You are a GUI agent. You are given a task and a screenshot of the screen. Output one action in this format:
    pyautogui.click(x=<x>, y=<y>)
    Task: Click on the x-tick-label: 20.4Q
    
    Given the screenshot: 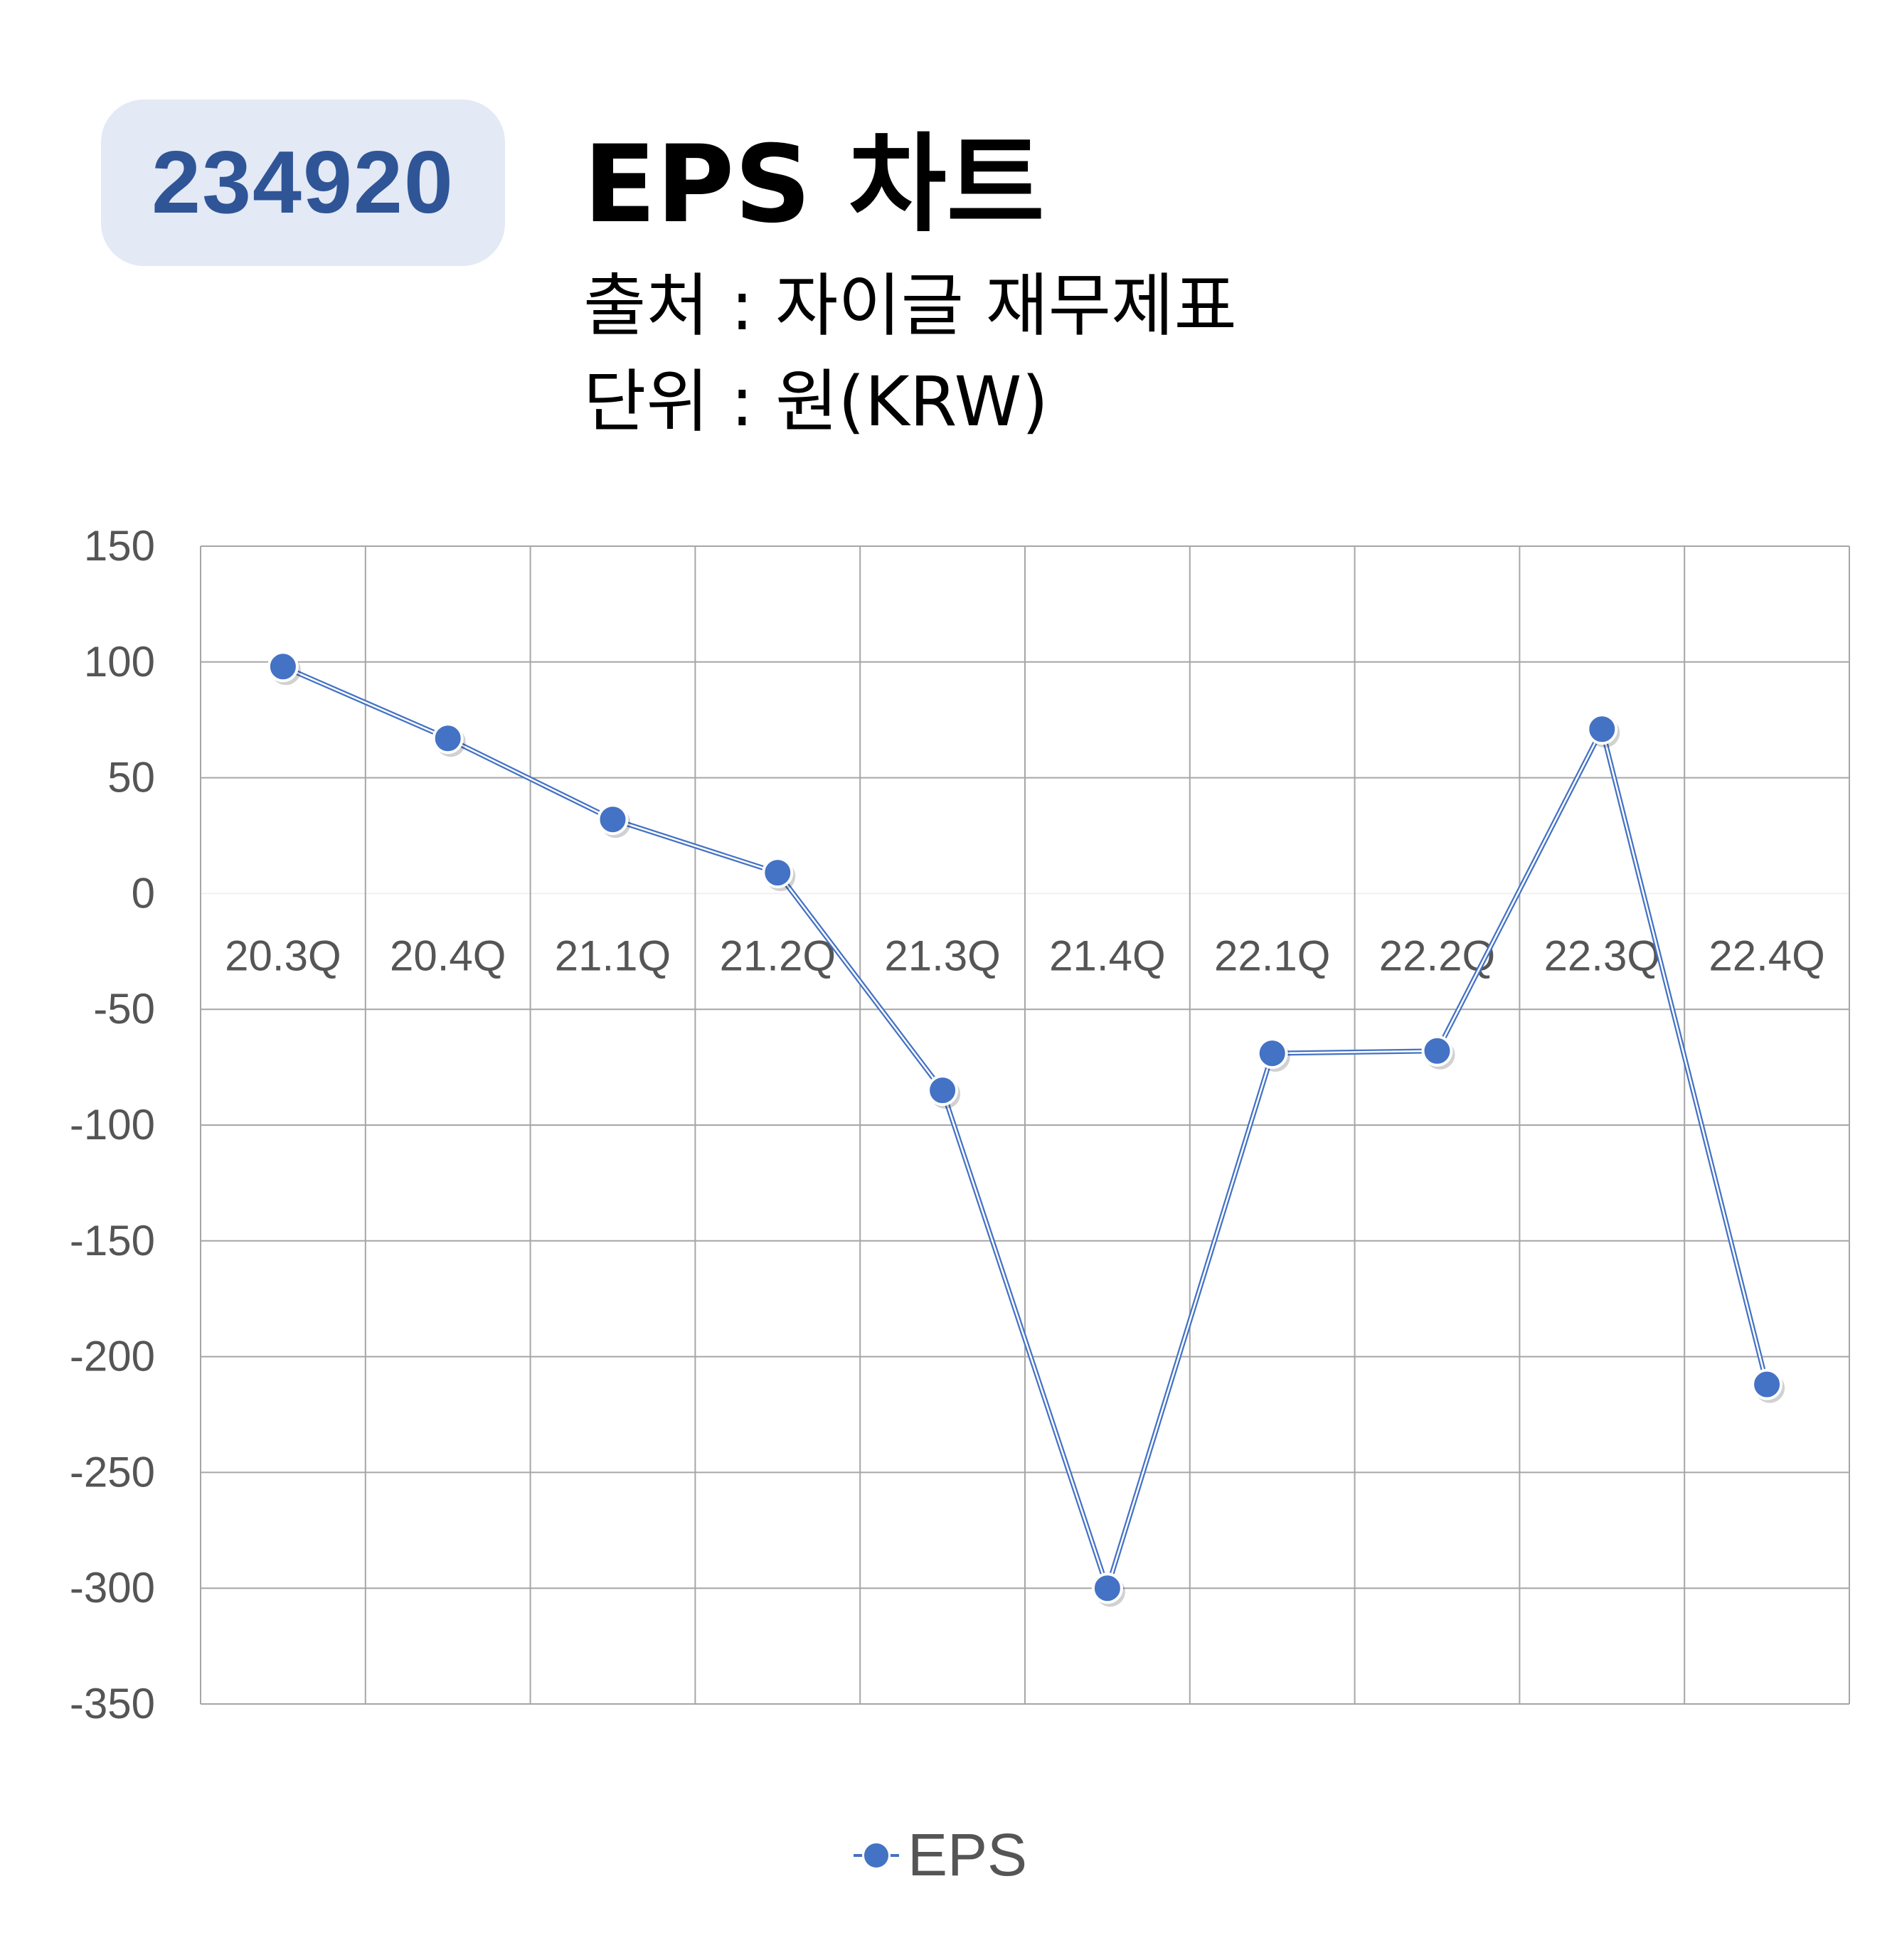 What is the action you would take?
    pyautogui.click(x=448, y=955)
    